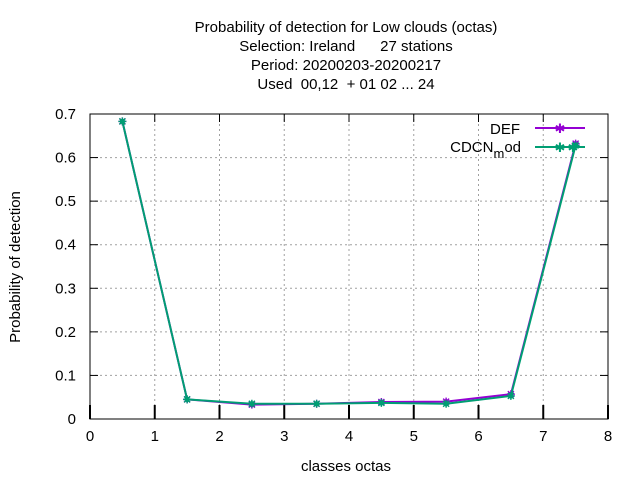 This screenshot has height=480, width=640. I want to click on legend-cdcn-rest: od, so click(512, 147).